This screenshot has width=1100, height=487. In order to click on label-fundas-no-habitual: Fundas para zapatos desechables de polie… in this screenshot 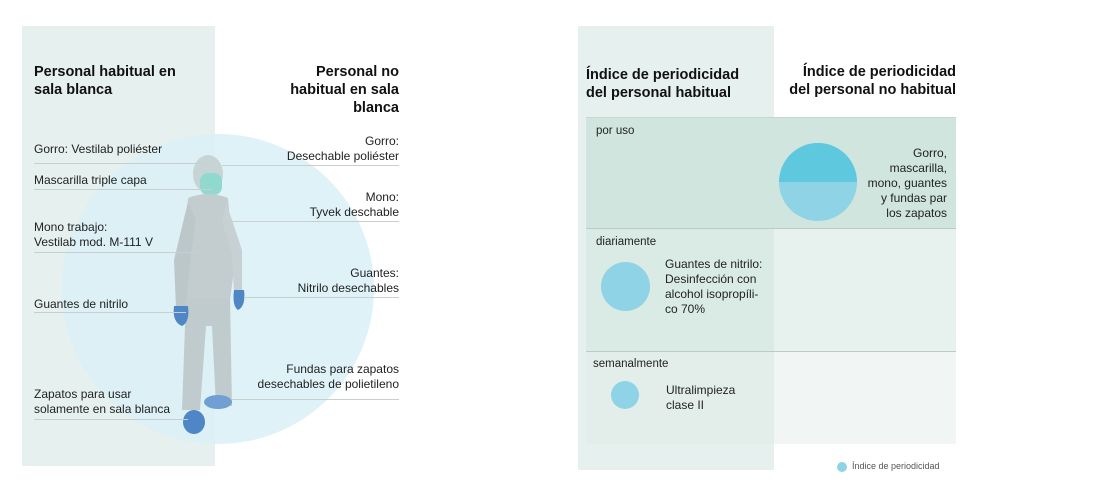, I will do `click(328, 376)`.